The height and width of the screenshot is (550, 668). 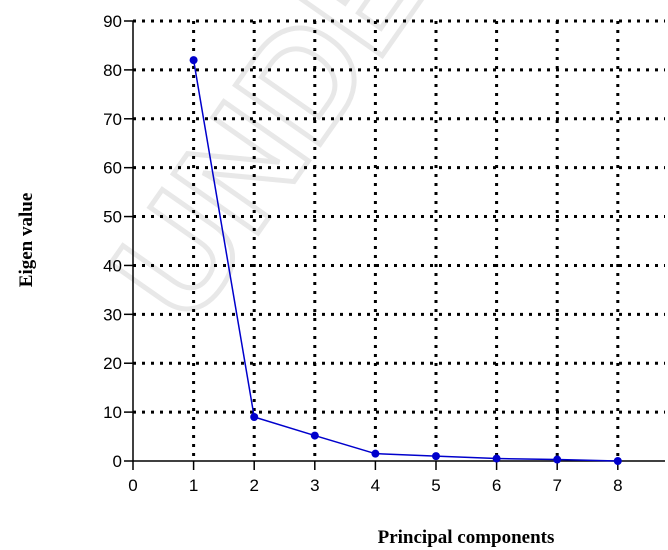 I want to click on y-tick-labels: 0 10 20 30 40 50 60 70 80 90, so click(x=112, y=241).